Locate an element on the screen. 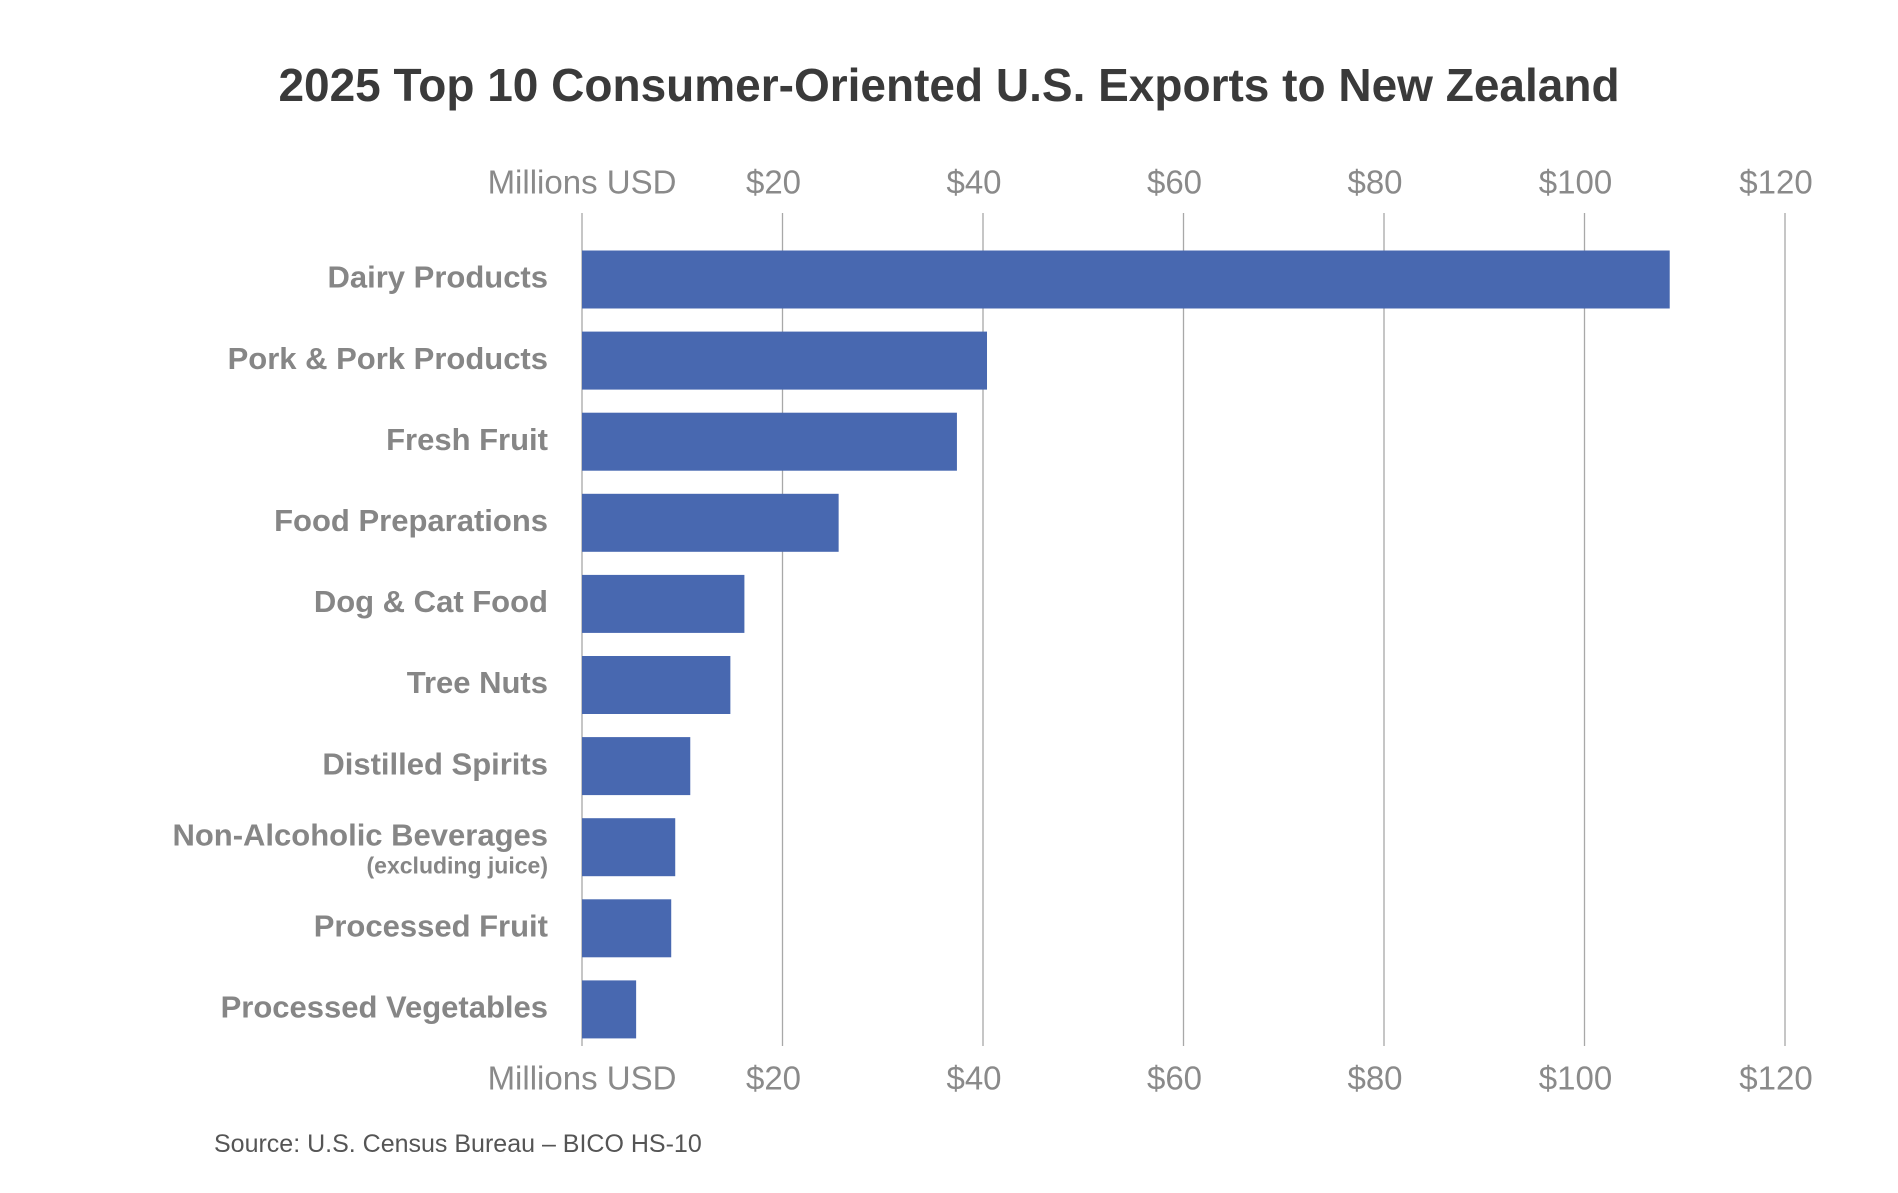 This screenshot has width=1898, height=1193. category-label: Pork & Pork Products is located at coordinates (388, 358).